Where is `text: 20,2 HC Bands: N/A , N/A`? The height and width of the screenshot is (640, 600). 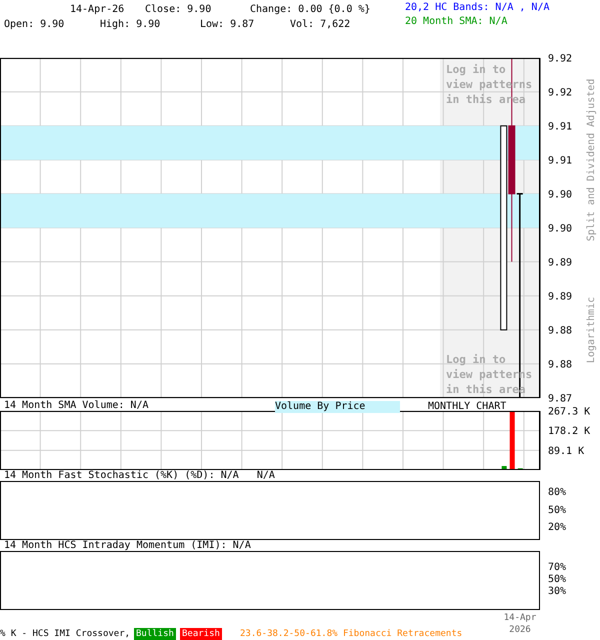
text: 20,2 HC Bands: N/A , N/A is located at coordinates (477, 8).